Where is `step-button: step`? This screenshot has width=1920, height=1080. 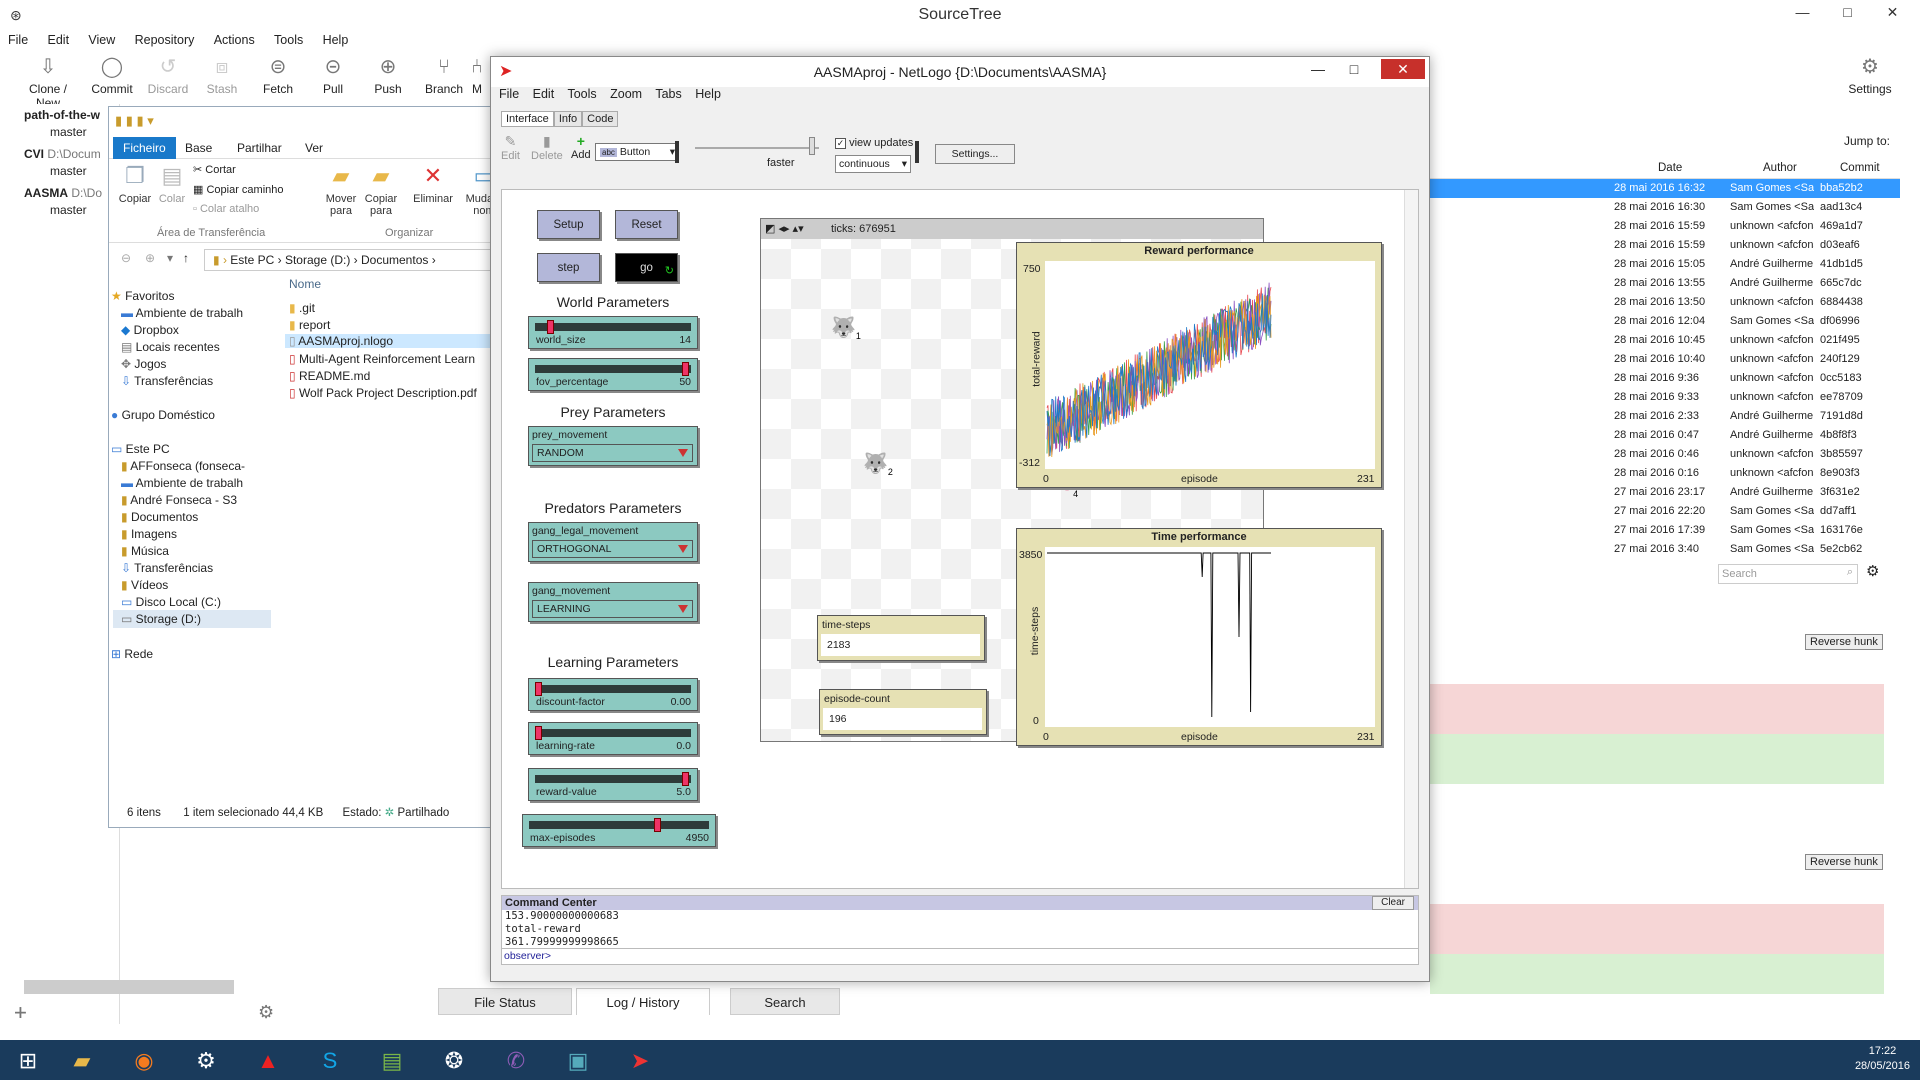
step-button: step is located at coordinates (568, 267).